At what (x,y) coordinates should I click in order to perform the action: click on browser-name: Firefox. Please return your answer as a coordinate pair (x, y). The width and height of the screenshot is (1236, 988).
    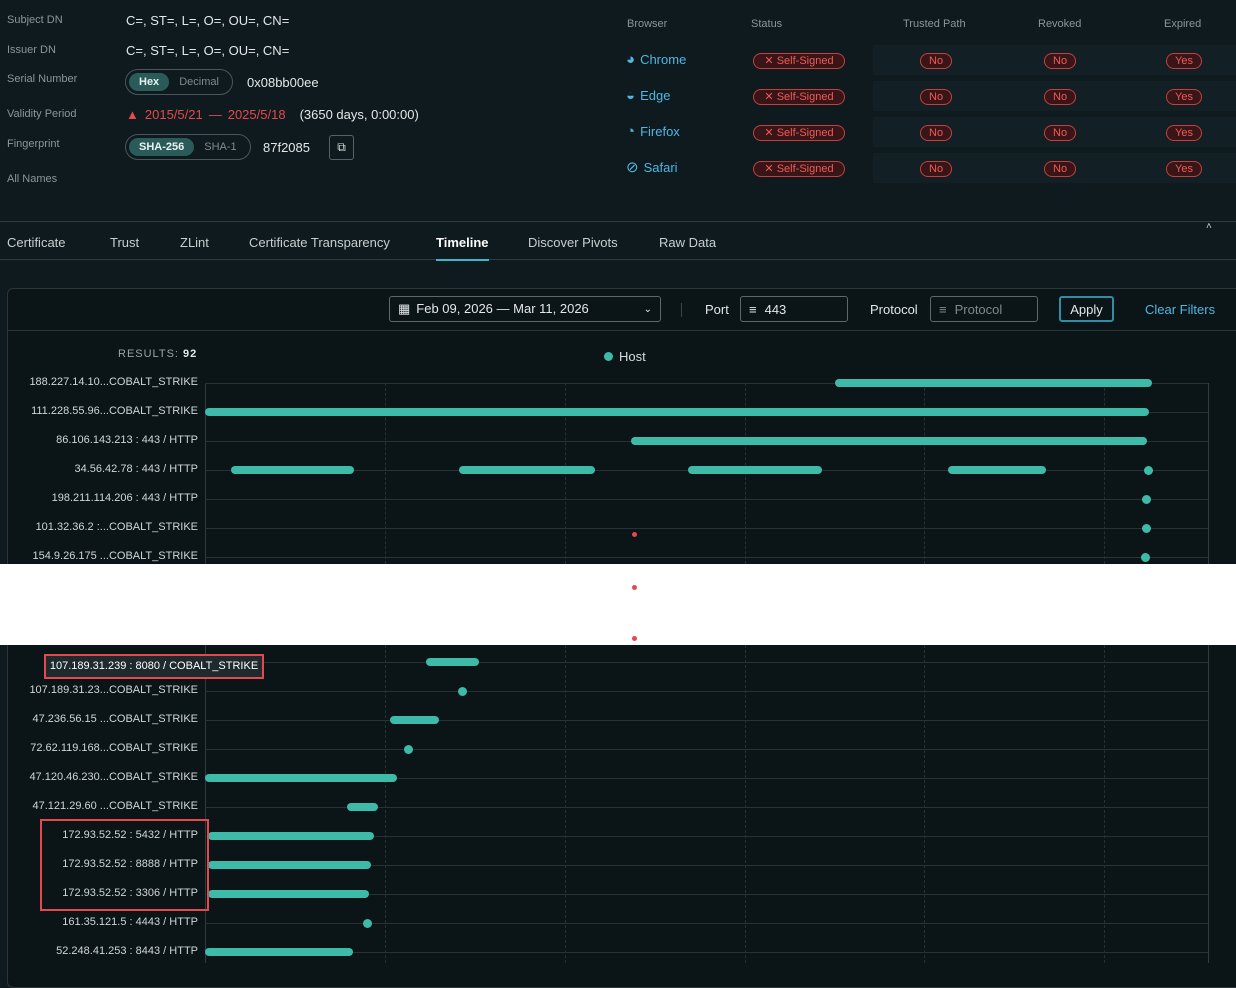
    Looking at the image, I should click on (660, 131).